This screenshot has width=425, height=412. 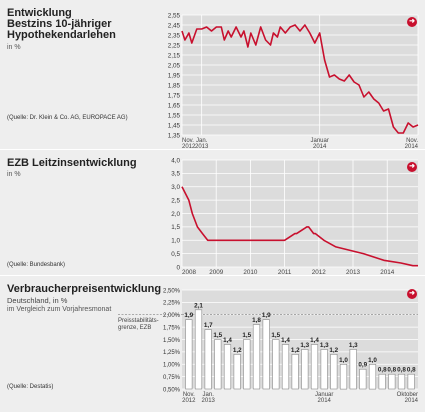 What do you see at coordinates (30, 387) in the screenshot?
I see `cpi-source: (Quelle: Destatis)` at bounding box center [30, 387].